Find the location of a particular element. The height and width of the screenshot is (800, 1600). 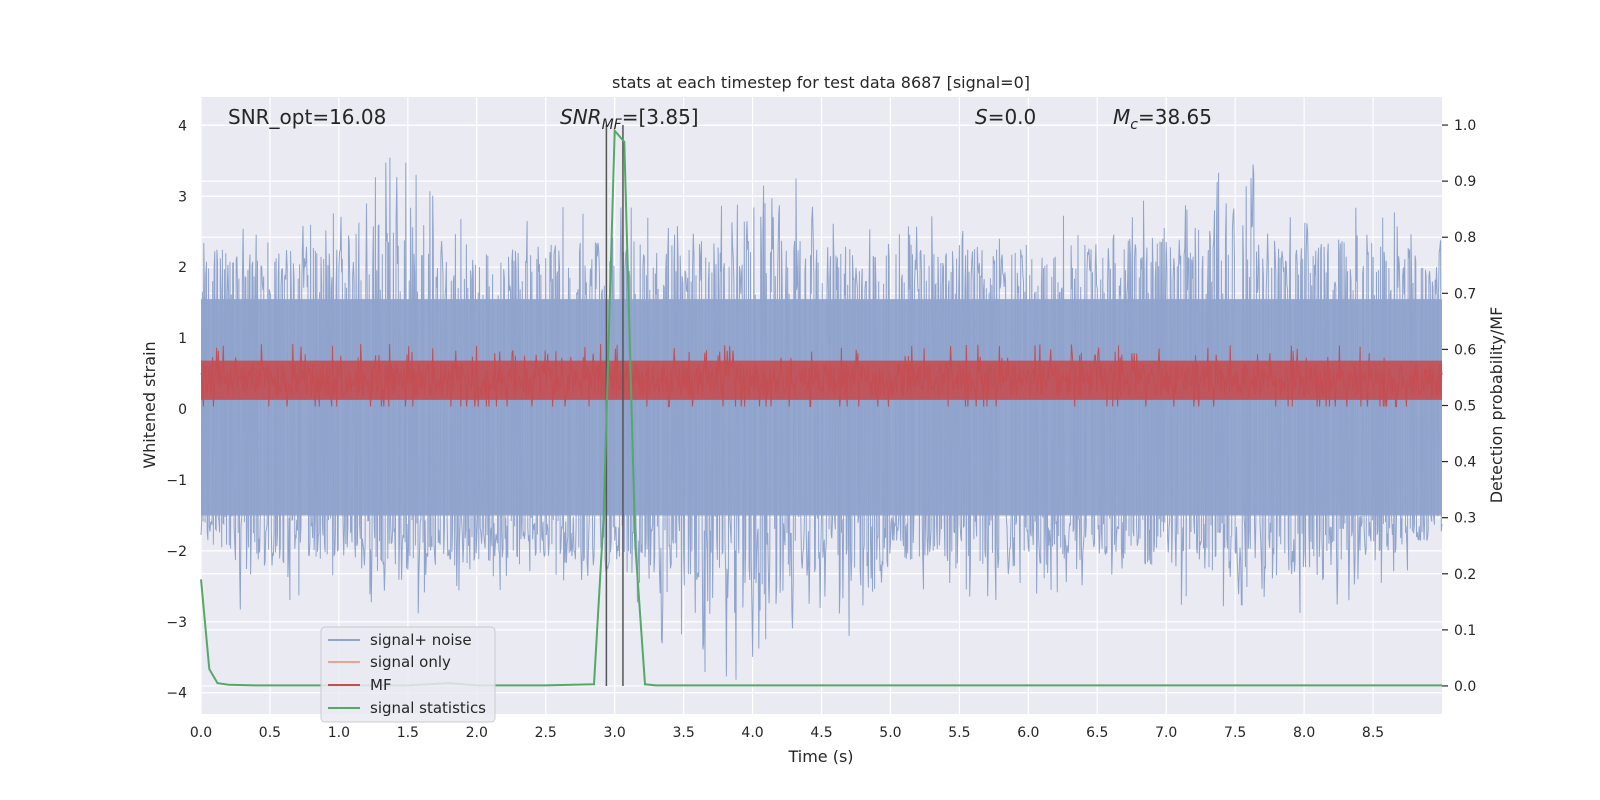

mf-series is located at coordinates (821, 375).